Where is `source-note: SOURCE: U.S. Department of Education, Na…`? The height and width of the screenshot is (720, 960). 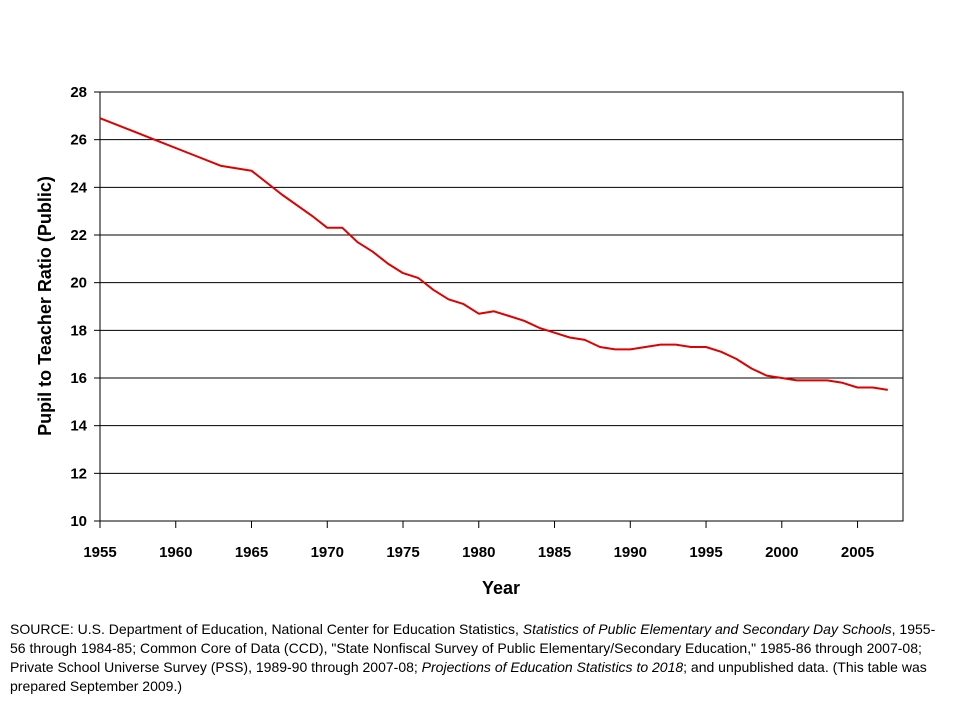 source-note: SOURCE: U.S. Department of Education, Na… is located at coordinates (480, 658).